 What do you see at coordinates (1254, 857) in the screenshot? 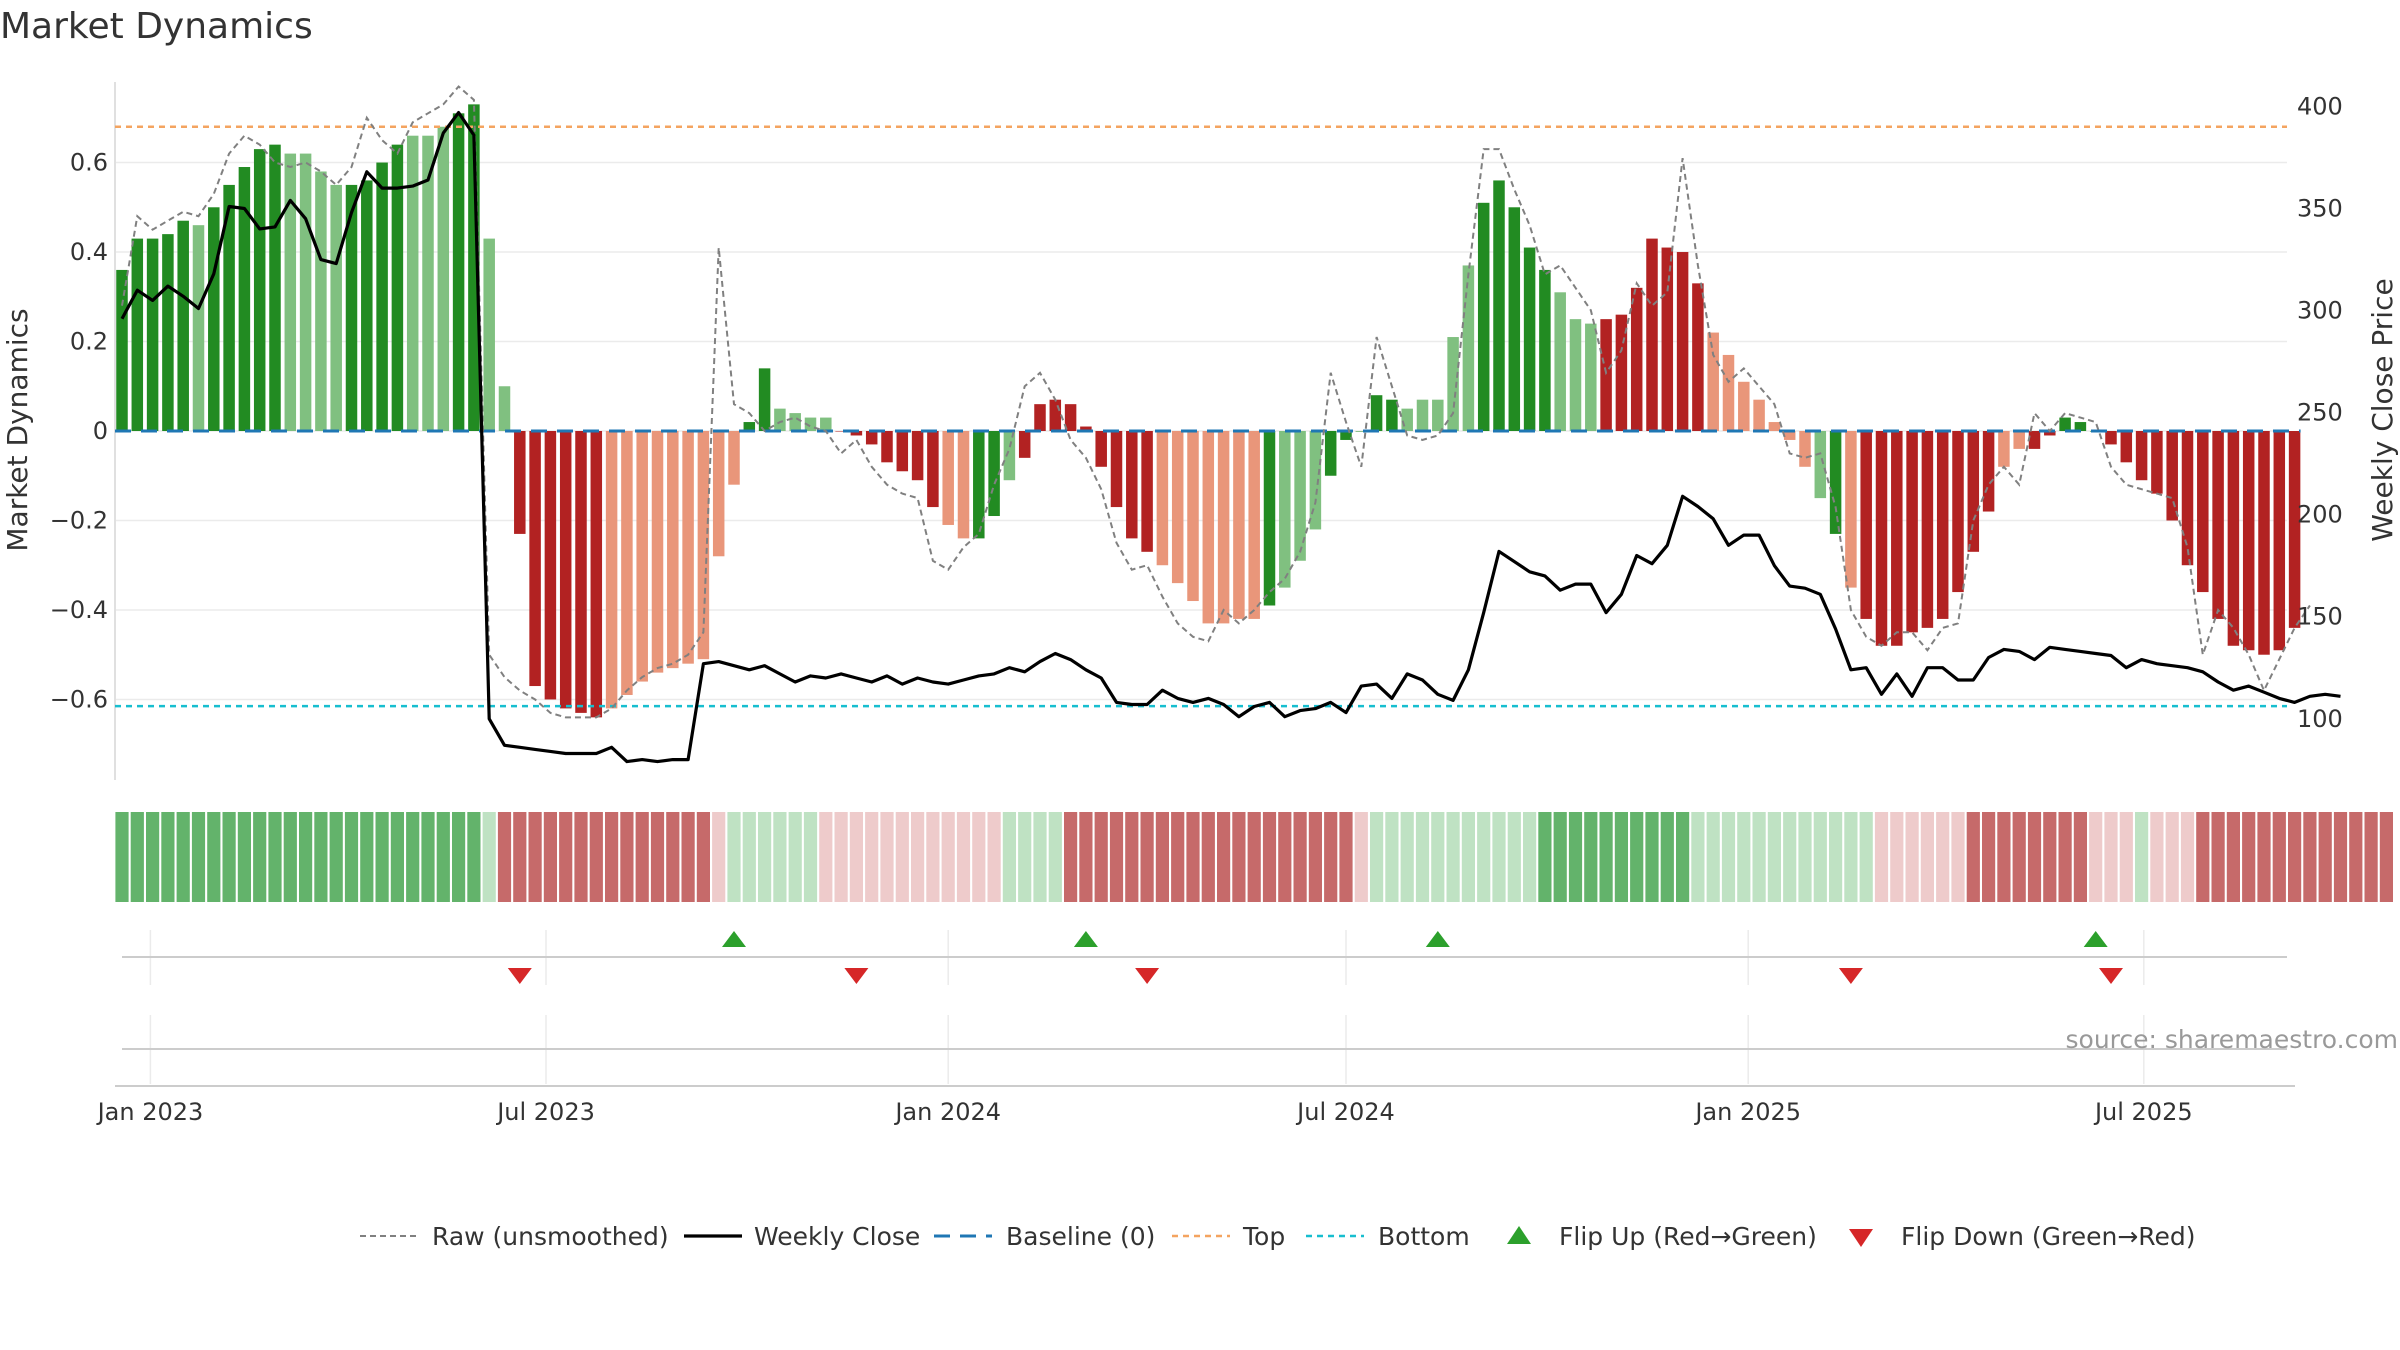
I see `regime-strip` at bounding box center [1254, 857].